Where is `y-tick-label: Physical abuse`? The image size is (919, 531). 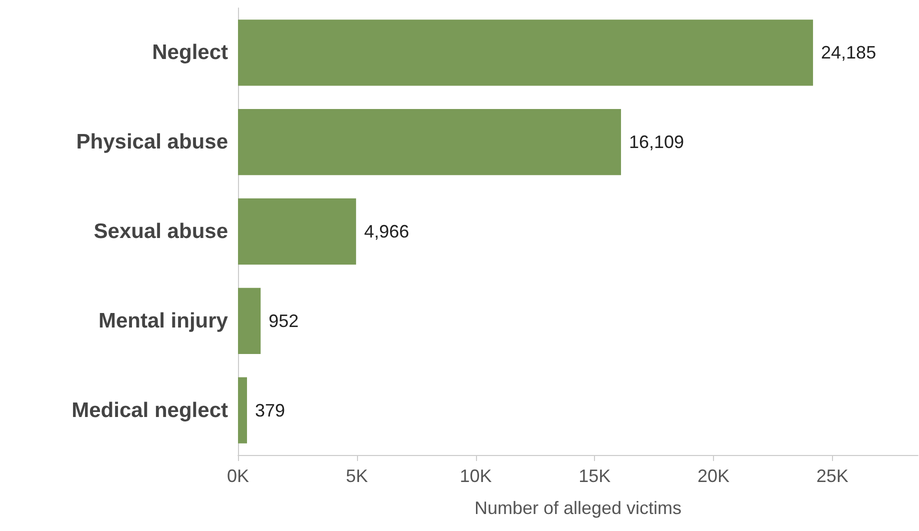
y-tick-label: Physical abuse is located at coordinates (152, 142).